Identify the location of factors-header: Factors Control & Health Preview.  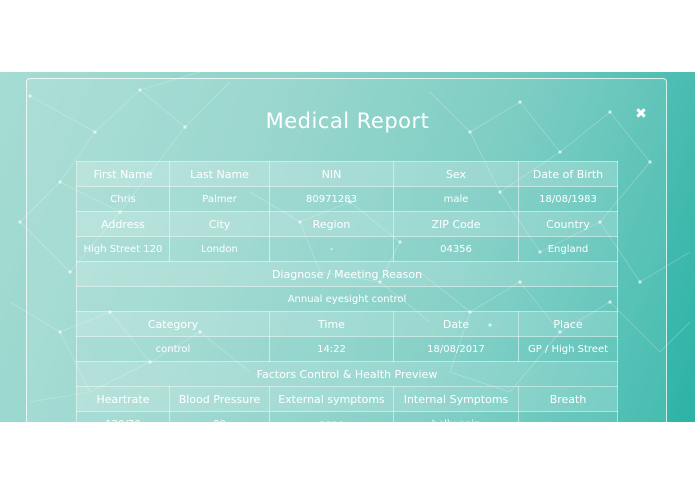
(347, 374).